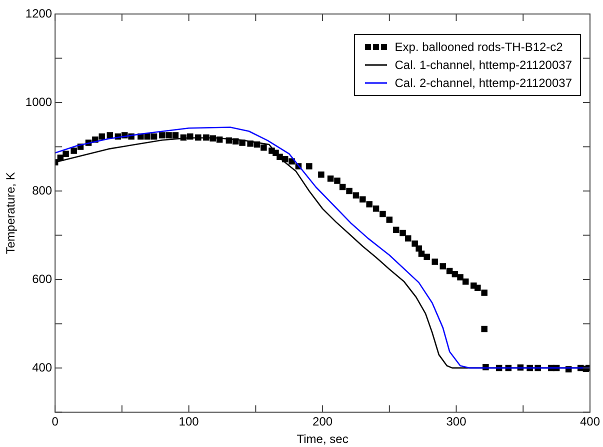 This screenshot has height=447, width=603. I want to click on y-tick-label: 1200, so click(38, 13).